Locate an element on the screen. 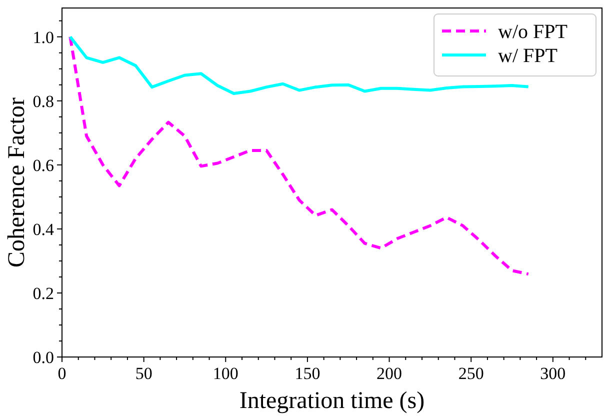 This screenshot has height=416, width=605. y-tick-label: 1.0 is located at coordinates (43, 37).